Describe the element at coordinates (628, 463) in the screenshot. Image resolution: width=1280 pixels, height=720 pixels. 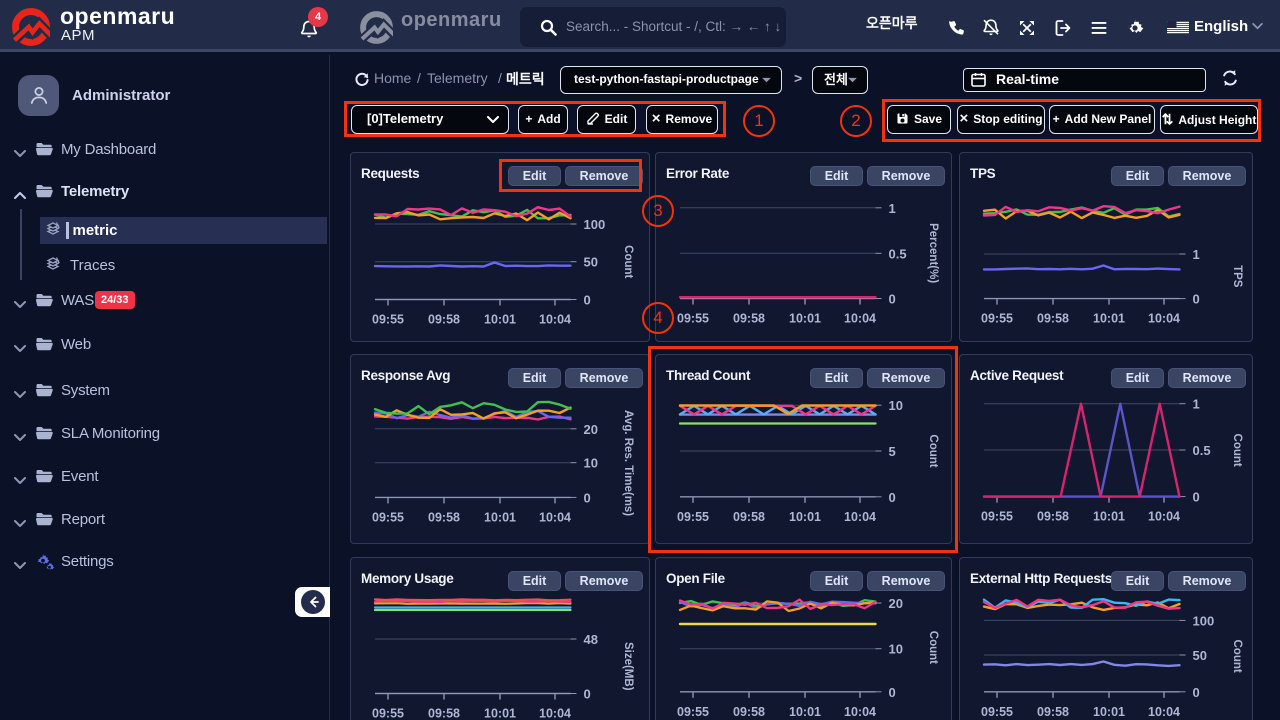
I see `svg-text: Avg. Res. Time(ms)` at that location.